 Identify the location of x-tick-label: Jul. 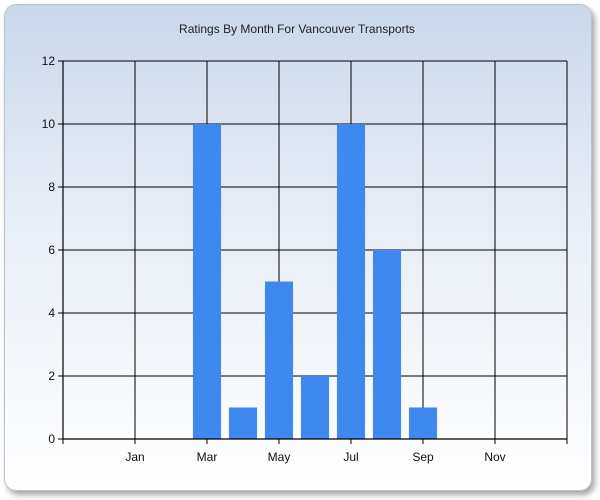
(350, 457).